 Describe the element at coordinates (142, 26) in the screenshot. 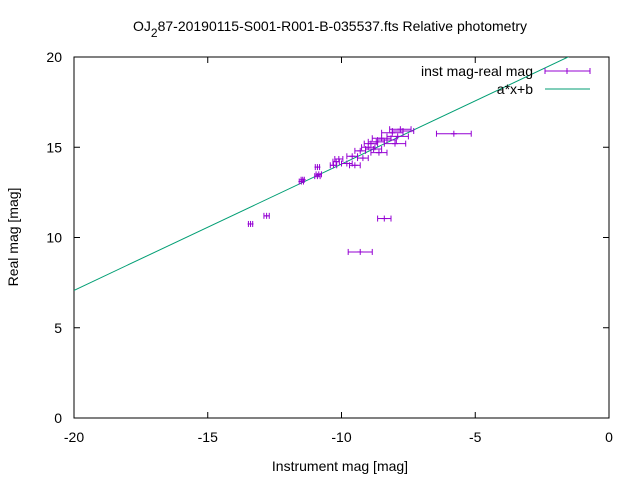

I see `chart-title-prefix: OJ` at that location.